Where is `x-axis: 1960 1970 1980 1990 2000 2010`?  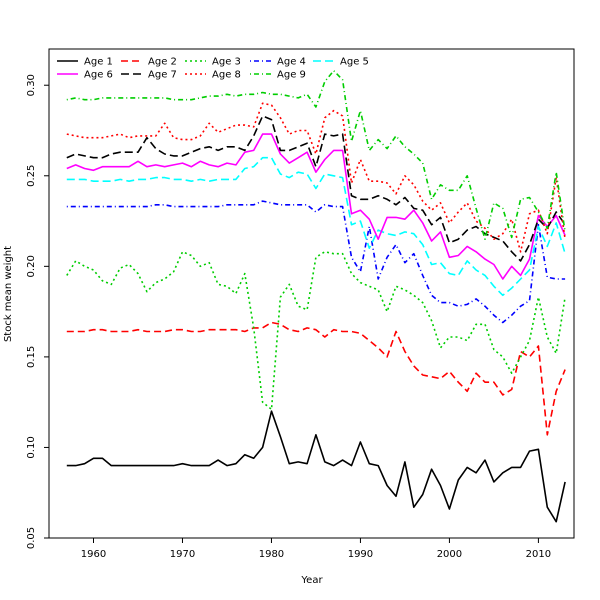
x-axis: 1960 1970 1980 1990 2000 2010 is located at coordinates (316, 549).